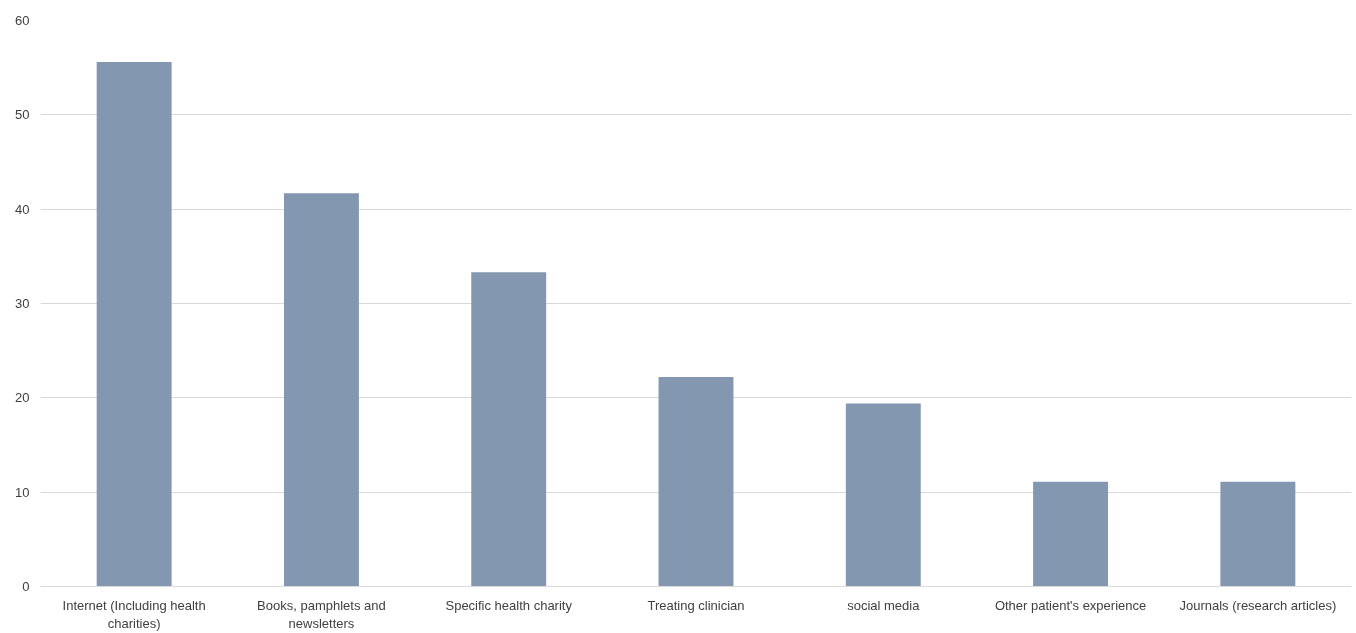 The height and width of the screenshot is (633, 1356). What do you see at coordinates (26, 586) in the screenshot?
I see `y-tick-label: 0` at bounding box center [26, 586].